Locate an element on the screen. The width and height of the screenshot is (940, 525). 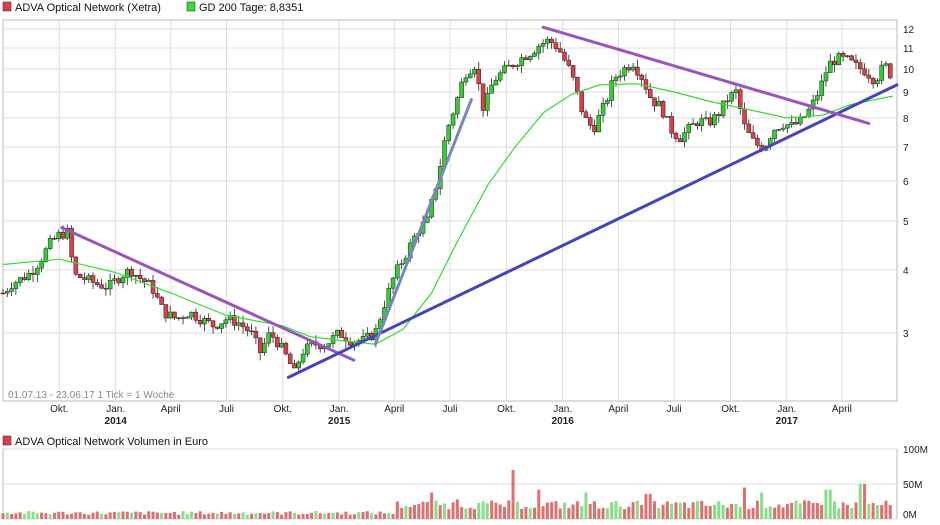
x-tick-label: Juli is located at coordinates (449, 409).